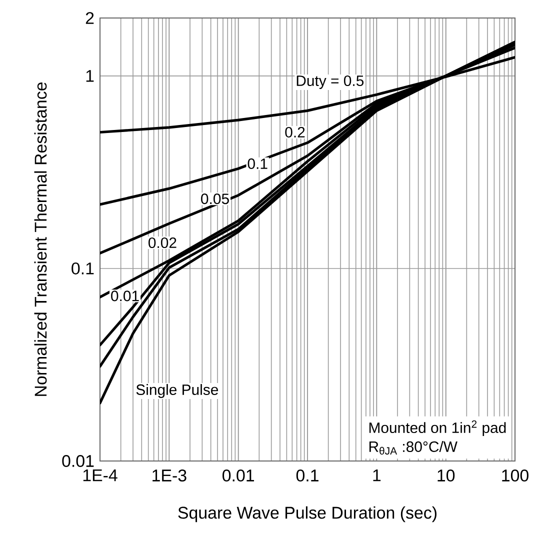  I want to click on x-tick-label: 0.1, so click(307, 476).